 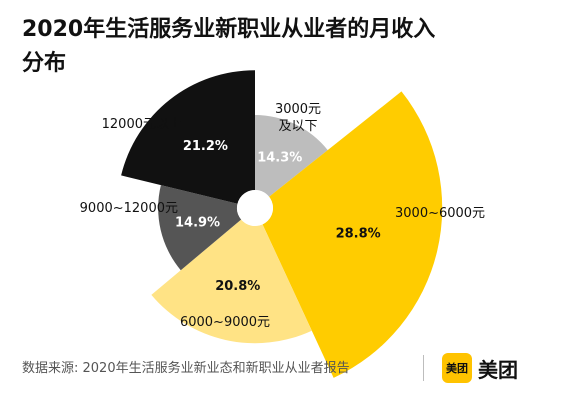 I want to click on brand-name: 美团, so click(x=498, y=369).